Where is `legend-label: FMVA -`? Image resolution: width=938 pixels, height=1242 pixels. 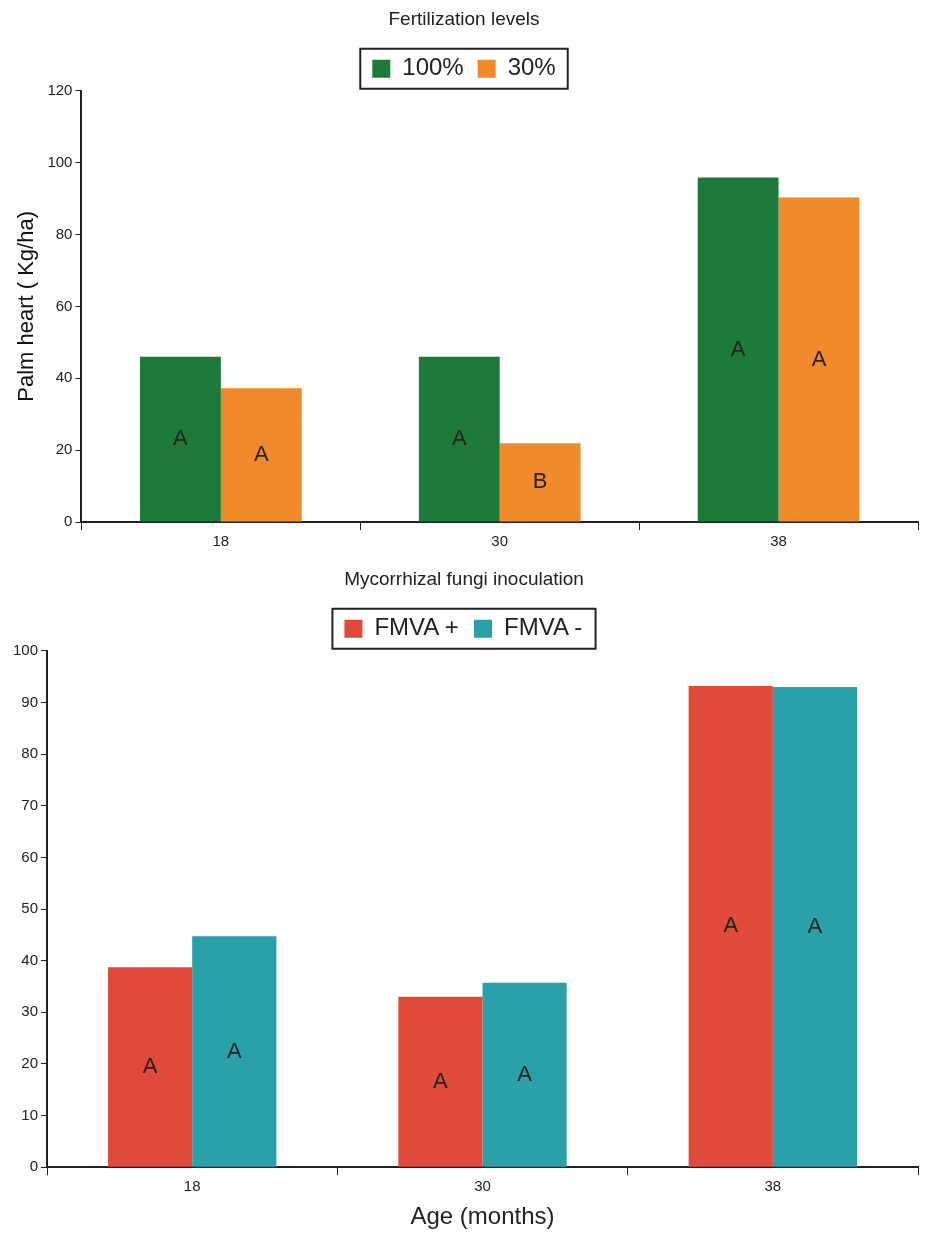 legend-label: FMVA - is located at coordinates (543, 627).